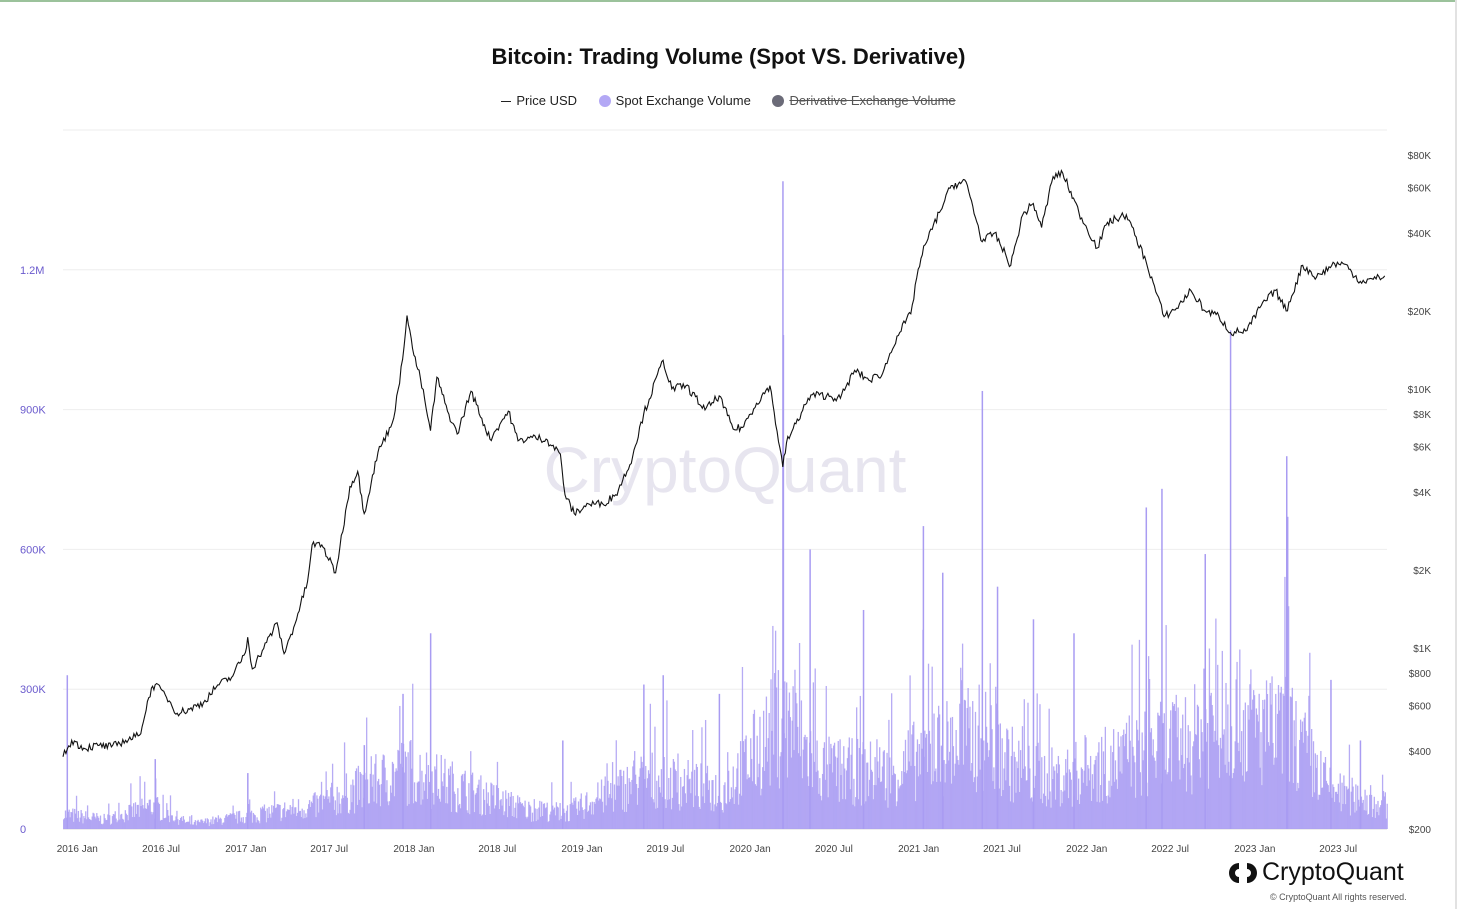  I want to click on legend-item-spot-volume: Spot Exchange Volume, so click(674, 100).